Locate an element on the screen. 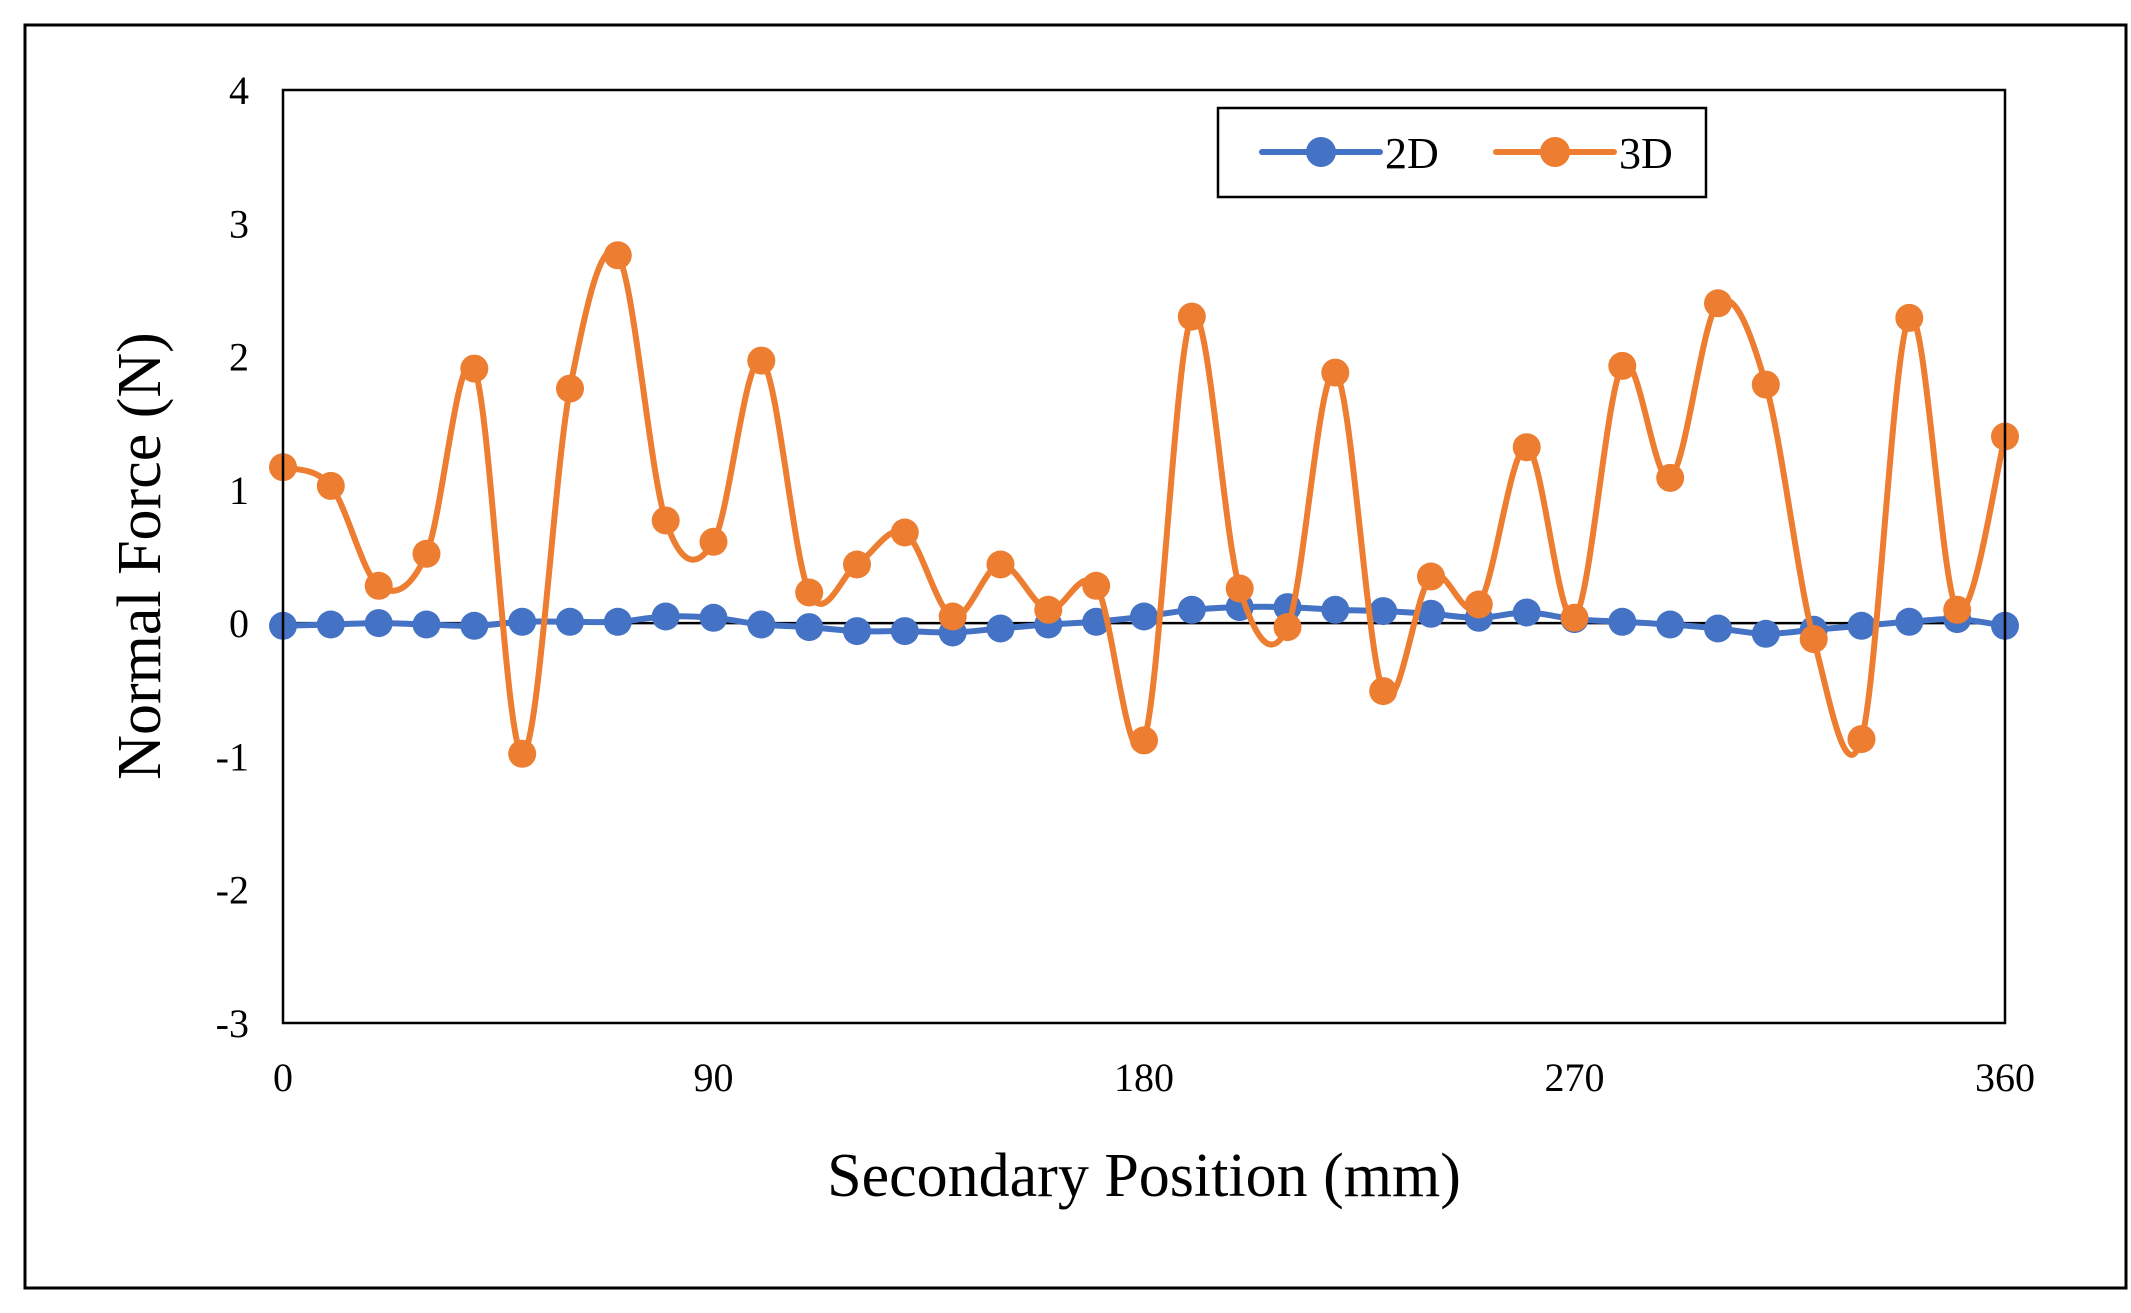 The height and width of the screenshot is (1313, 2131). y-tick-label: -2 is located at coordinates (232, 890).